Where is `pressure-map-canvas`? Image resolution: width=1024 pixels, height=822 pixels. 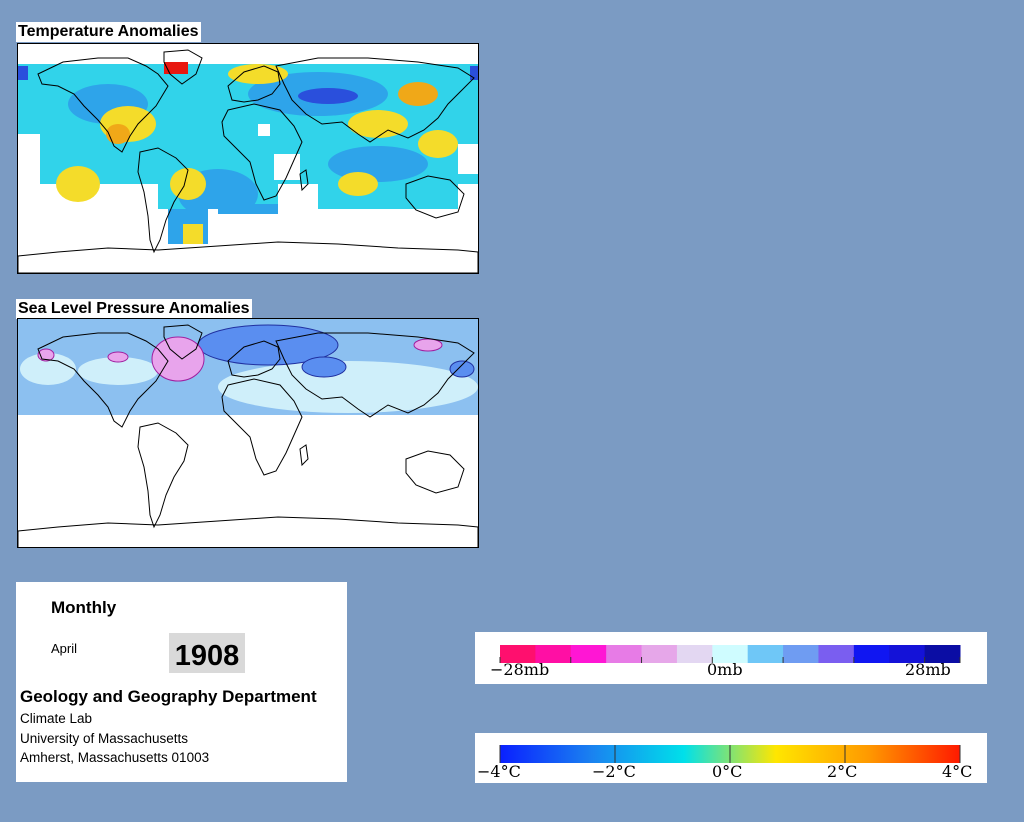
pressure-map-canvas is located at coordinates (248, 433).